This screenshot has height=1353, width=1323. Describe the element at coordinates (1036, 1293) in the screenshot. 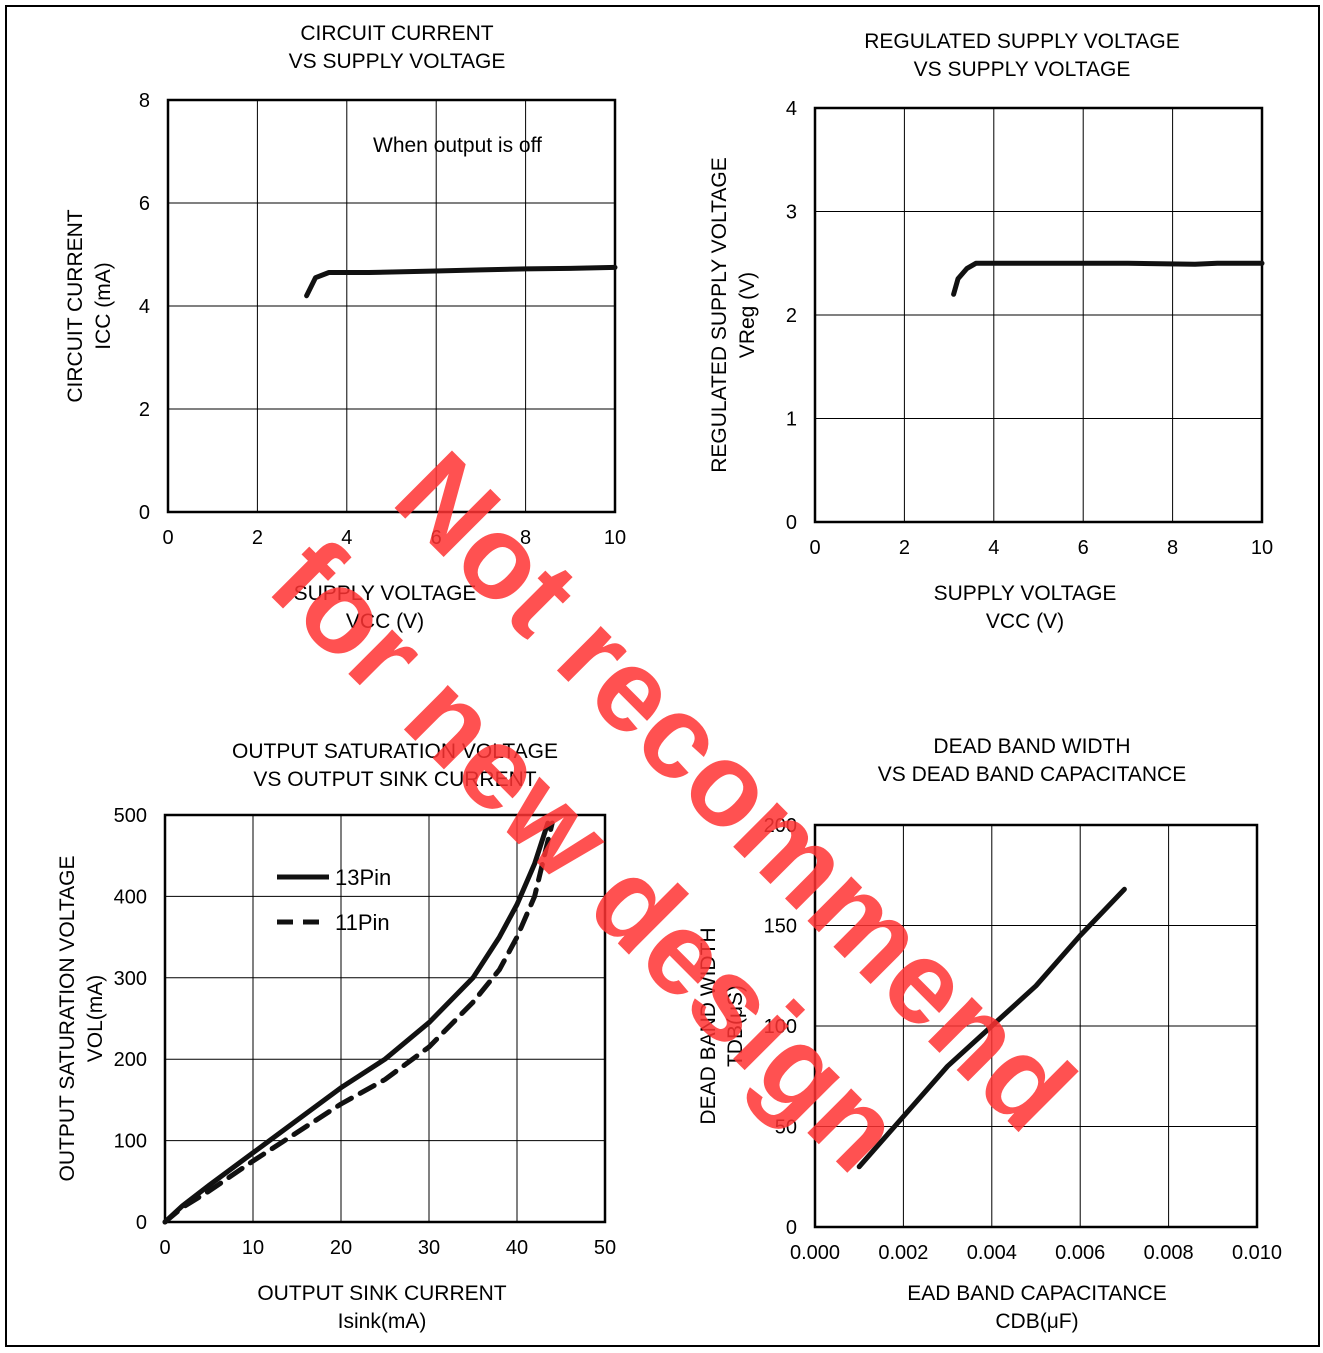

I see `x-axis-label: EAD BAND CAPACITANCE` at that location.